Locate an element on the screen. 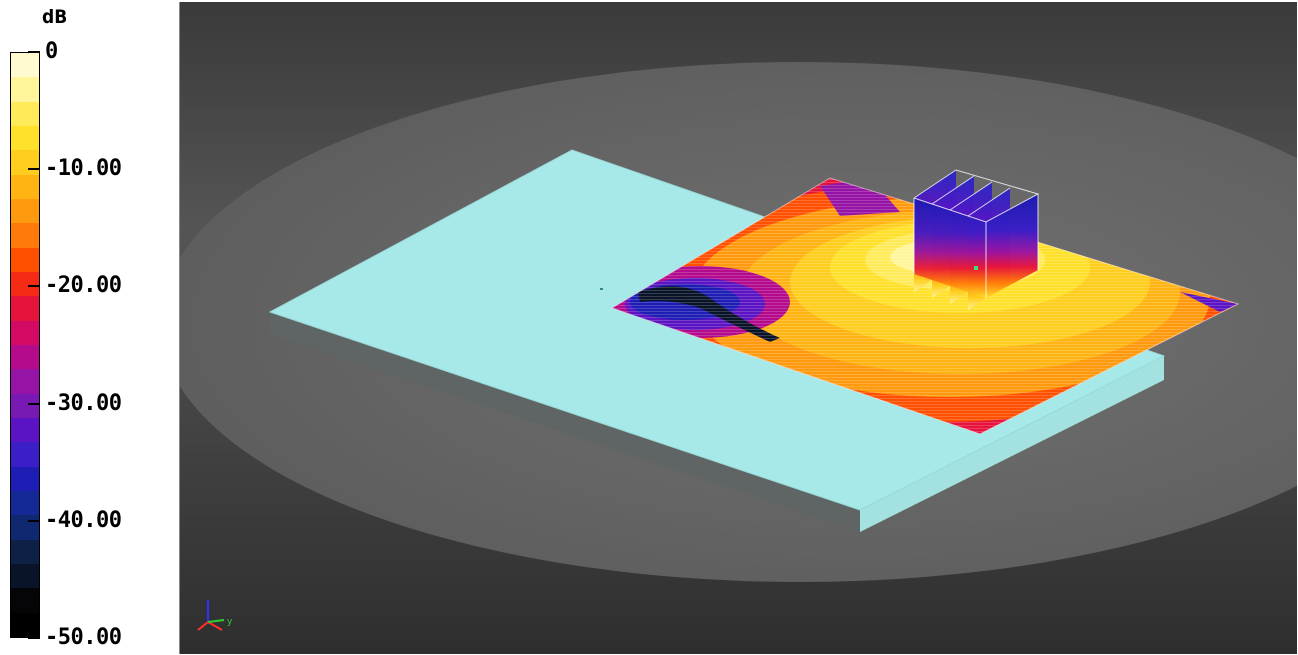 The width and height of the screenshot is (1298, 655). axis-triad: y is located at coordinates (215, 615).